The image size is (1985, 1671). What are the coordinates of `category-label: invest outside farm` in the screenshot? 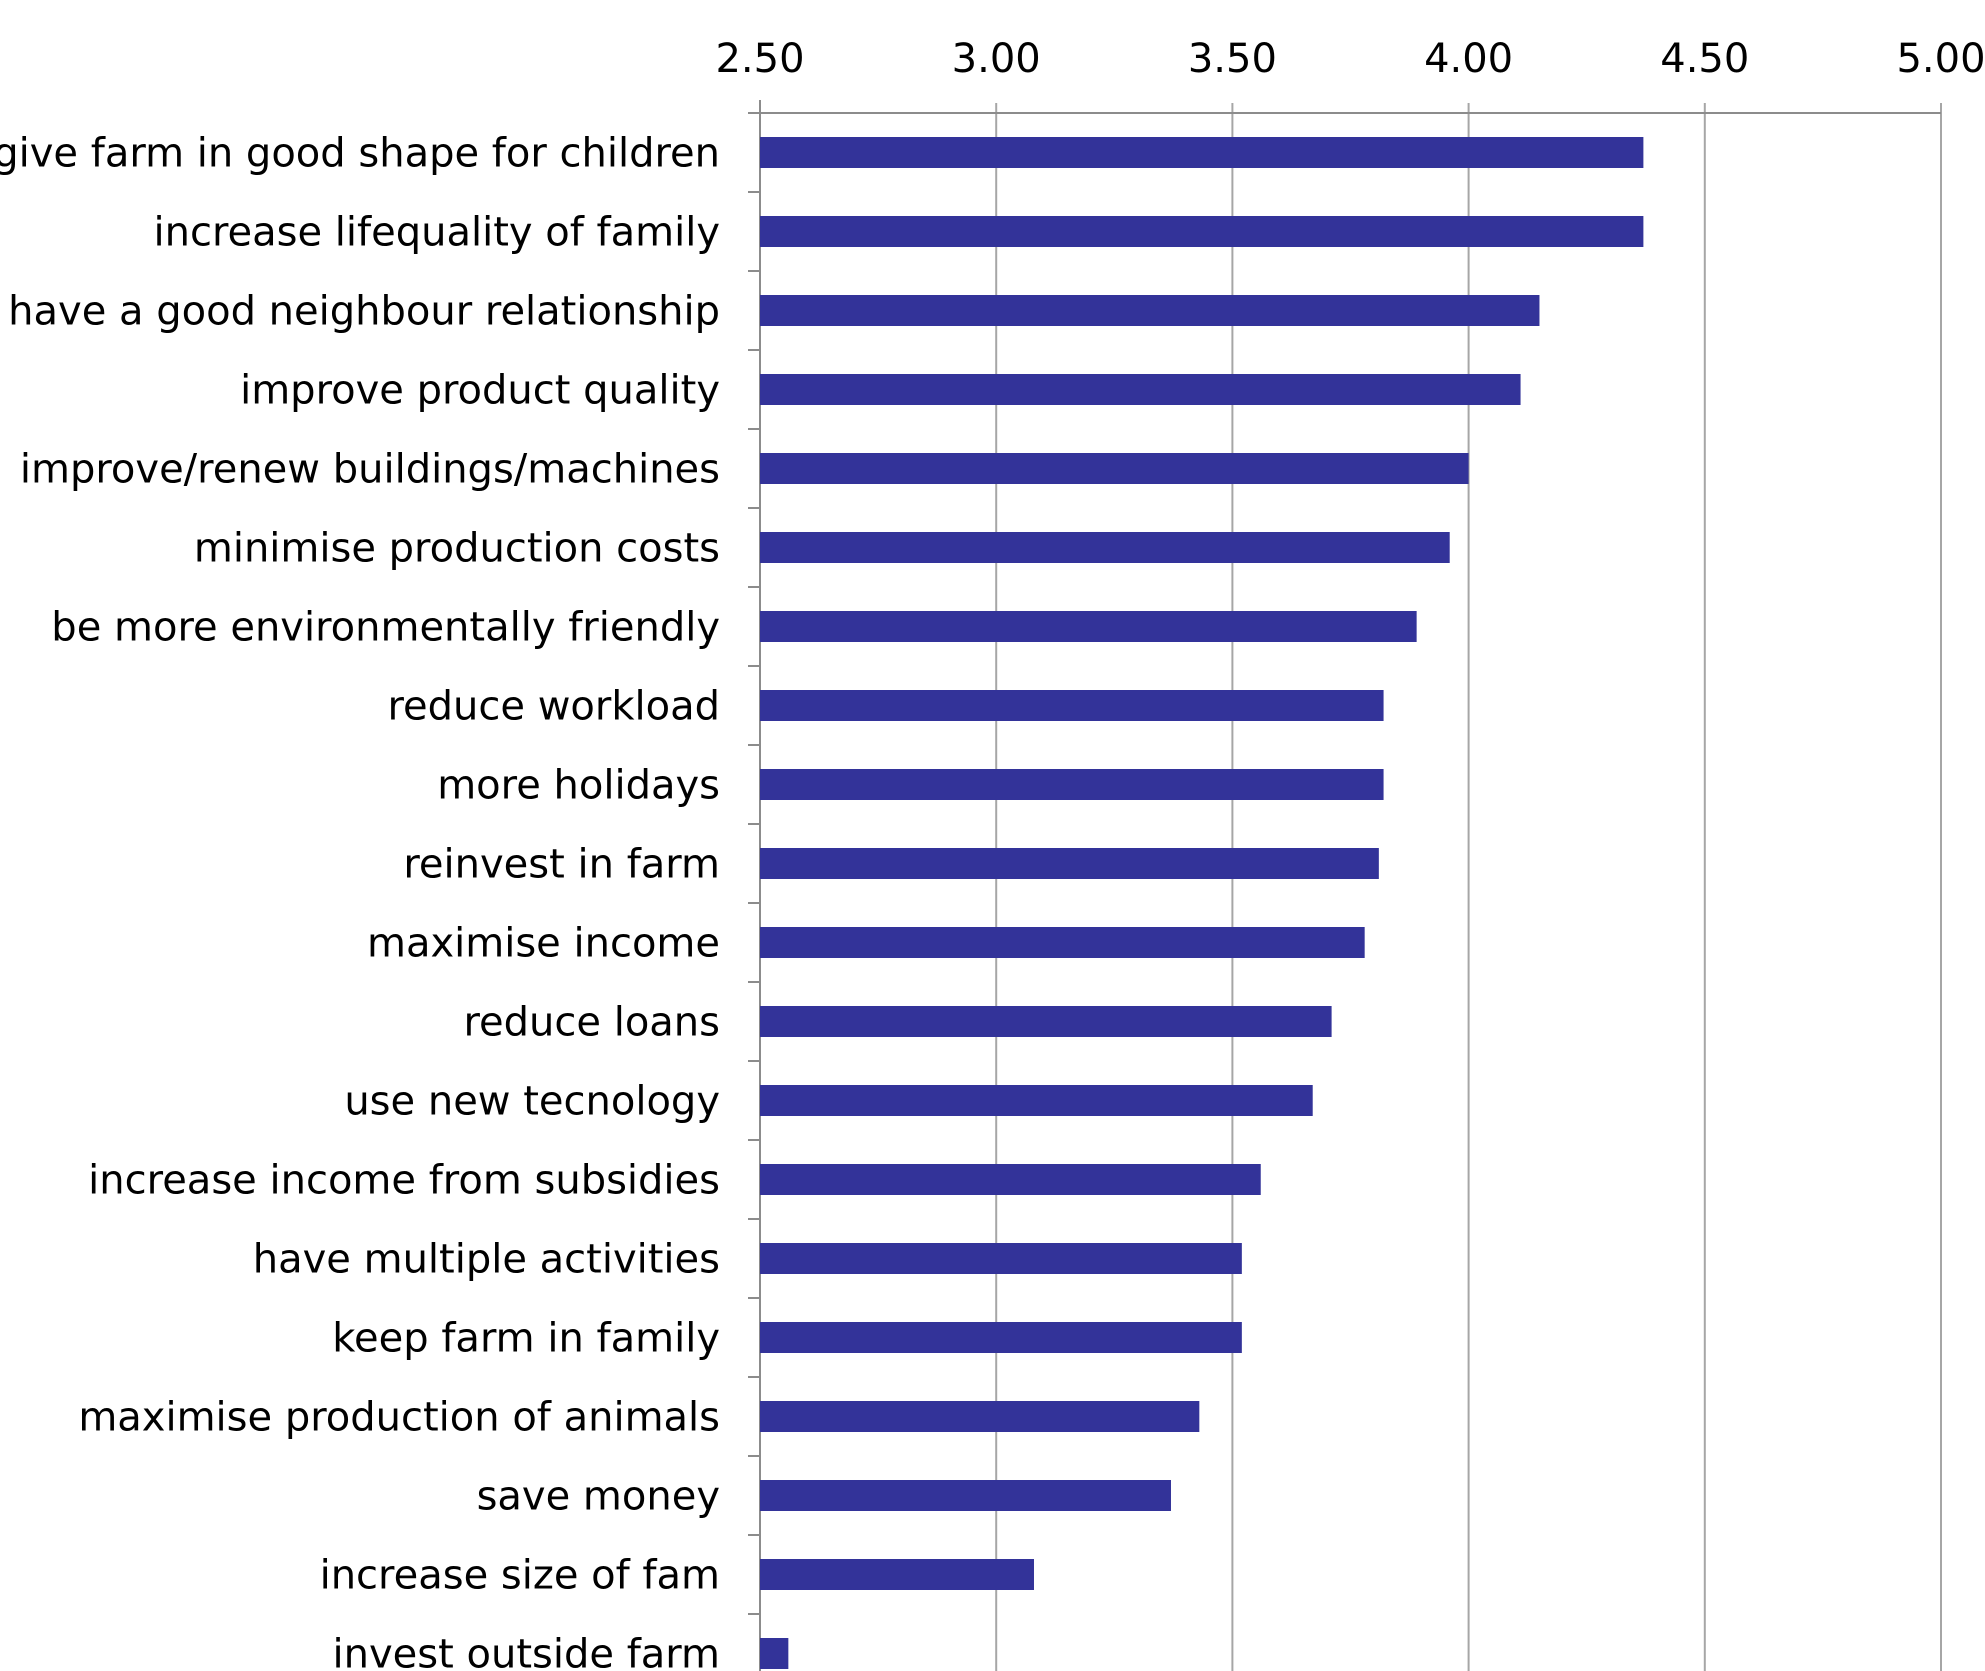 It's located at (526, 1651).